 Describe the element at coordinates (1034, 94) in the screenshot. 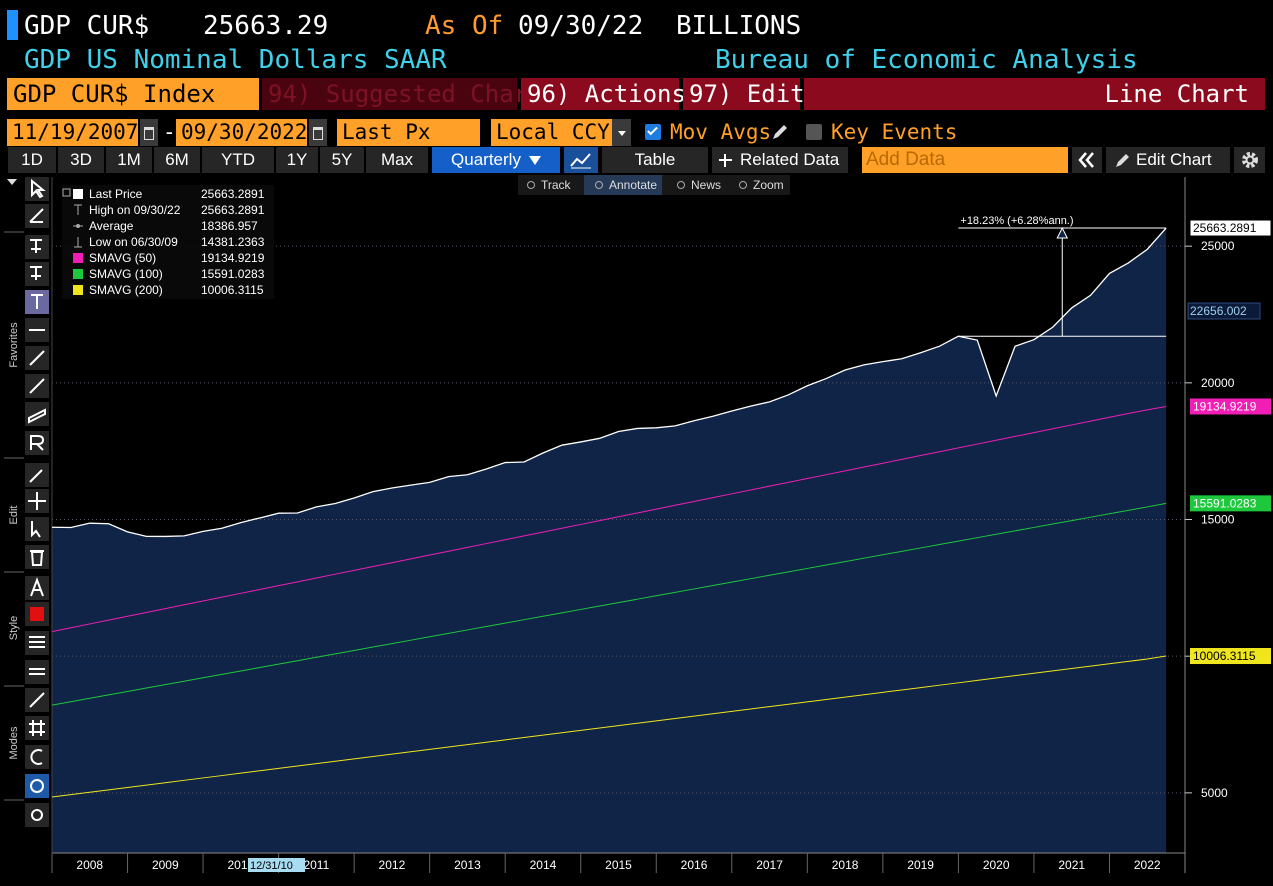

I see `chart-type: Line Chart` at that location.